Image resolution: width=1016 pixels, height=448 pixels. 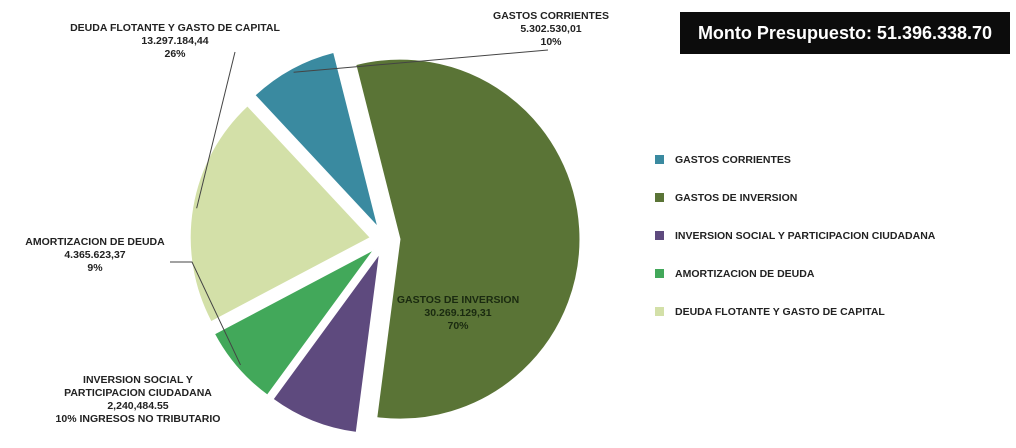 What do you see at coordinates (745, 273) in the screenshot?
I see `legend-label: AMORTIZACION DE DEUDA` at bounding box center [745, 273].